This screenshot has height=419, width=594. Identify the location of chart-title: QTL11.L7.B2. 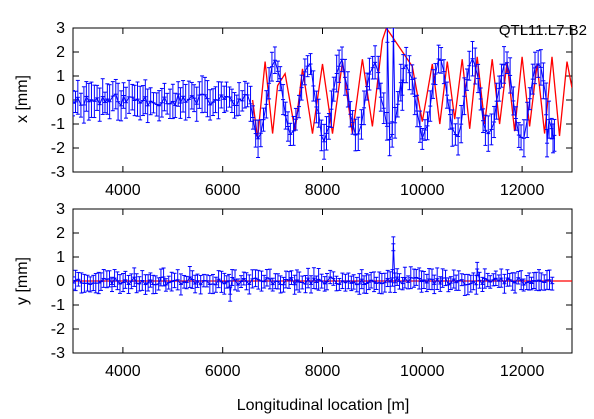
(543, 30).